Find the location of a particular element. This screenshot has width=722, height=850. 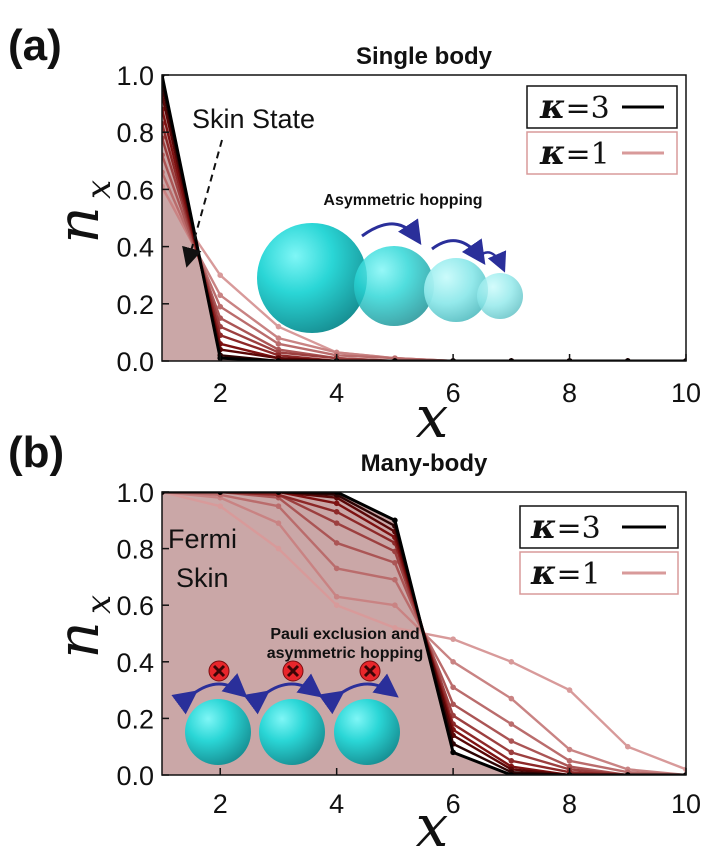

panel-a-annotation-skin-state: Skin State is located at coordinates (253, 119).